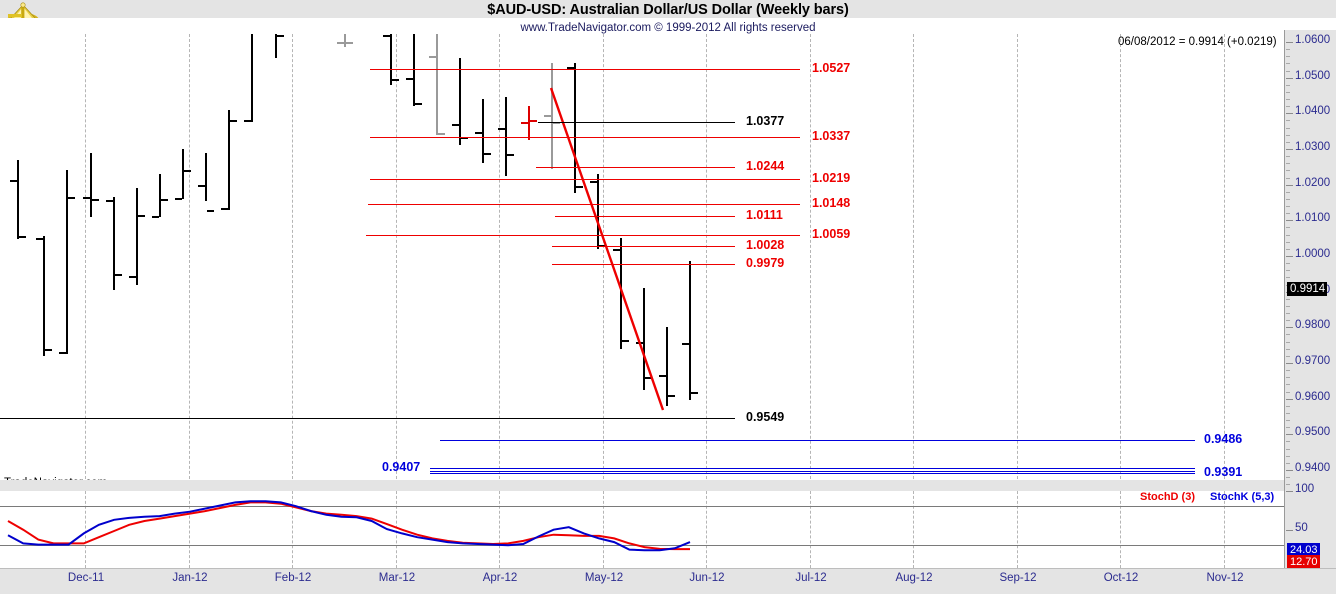 This screenshot has height=594, width=1336. I want to click on level-label-1.0377: 1.0377, so click(765, 121).